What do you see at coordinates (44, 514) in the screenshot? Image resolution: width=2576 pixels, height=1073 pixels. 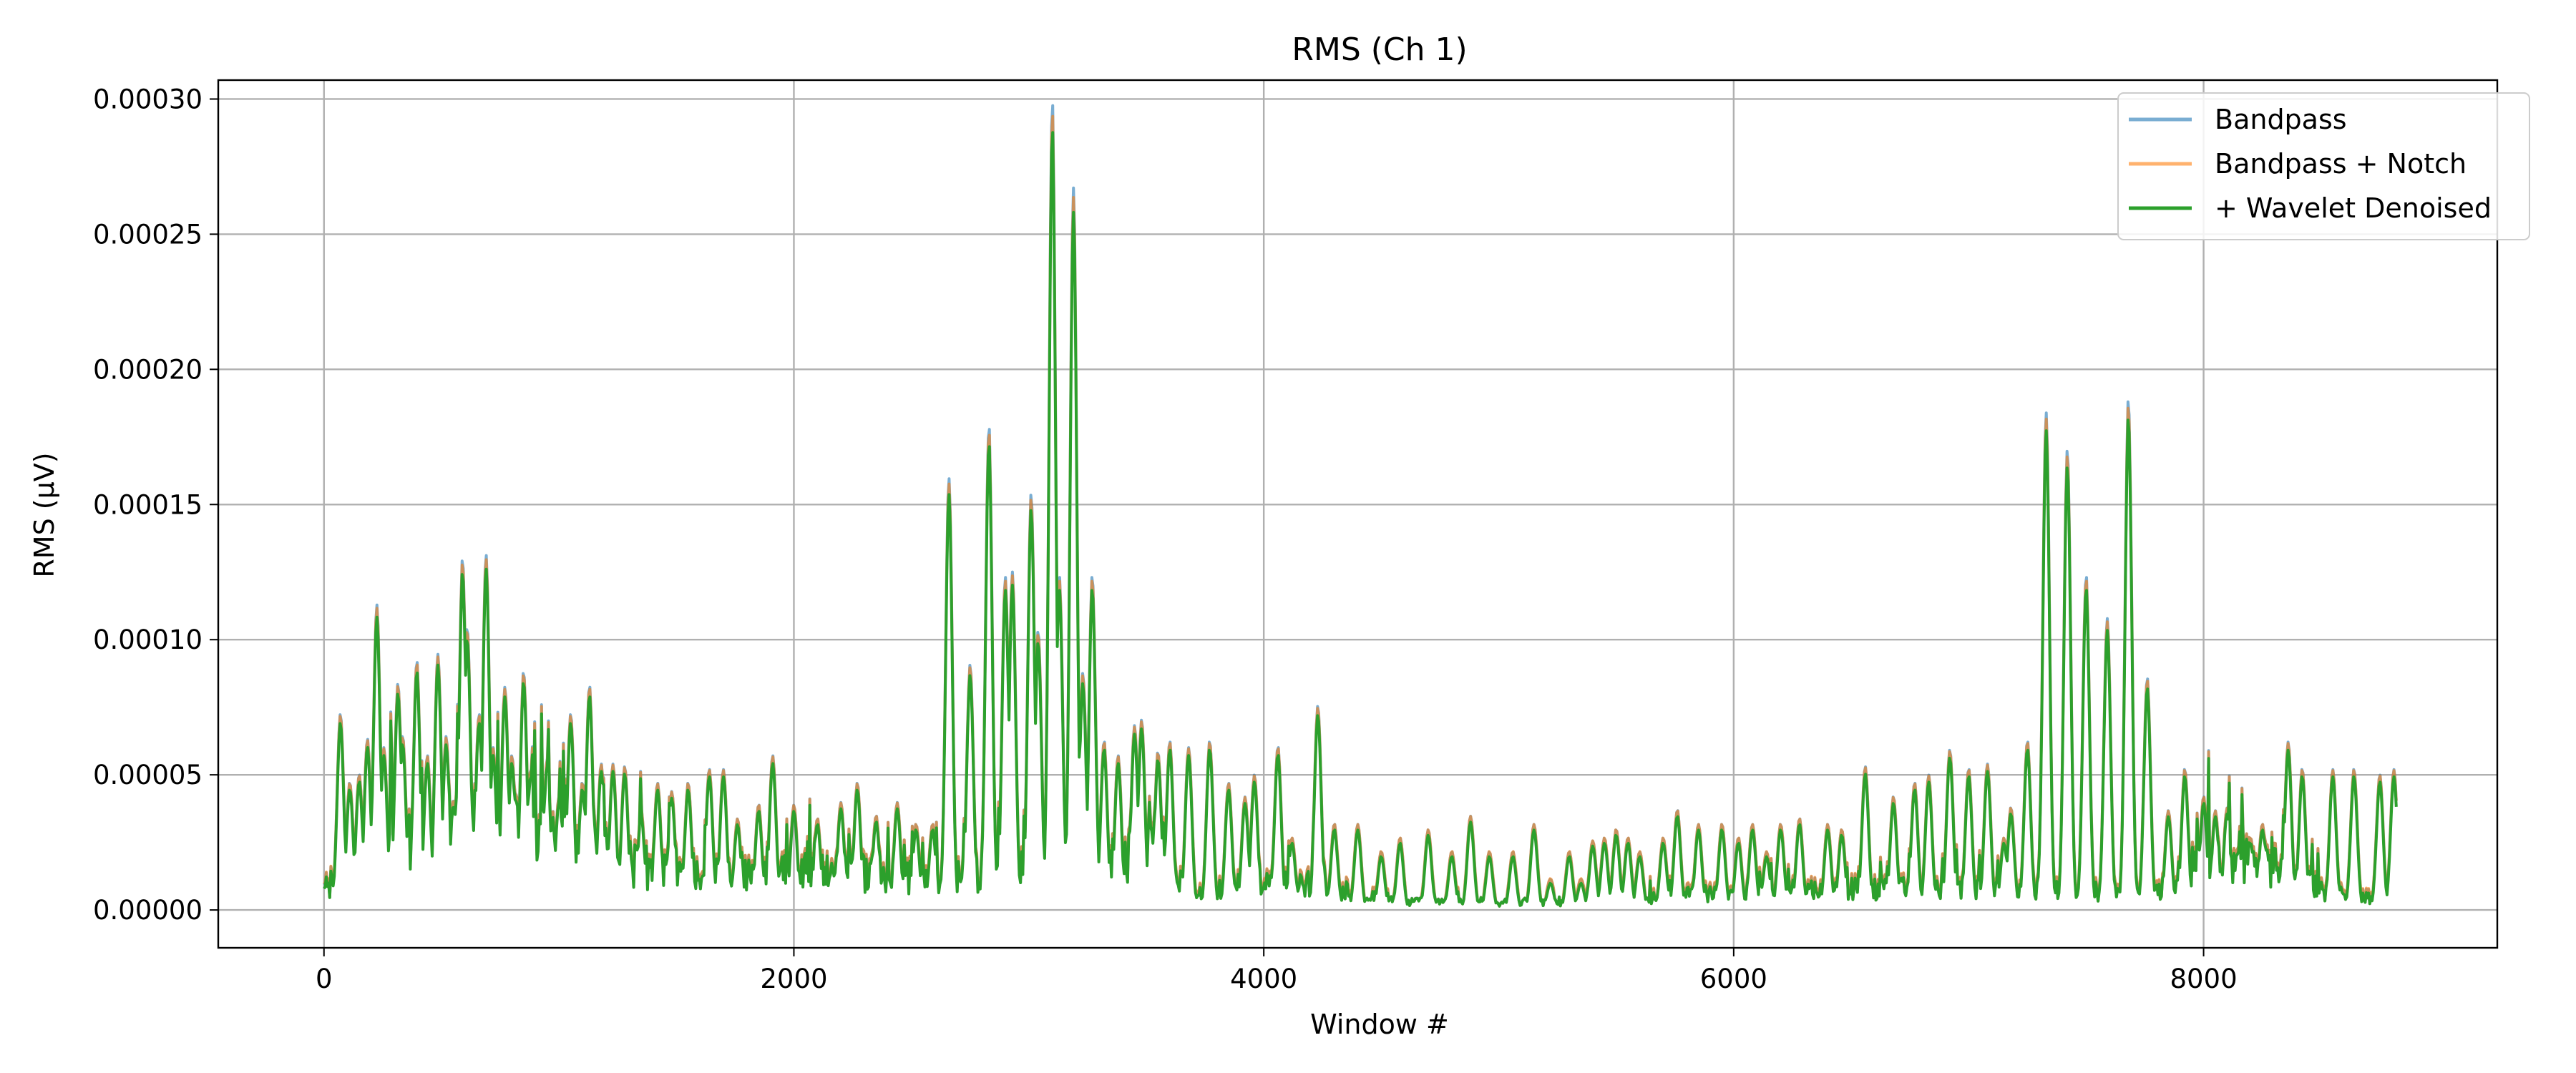 I see `y-axis-label: RMS (µV)` at bounding box center [44, 514].